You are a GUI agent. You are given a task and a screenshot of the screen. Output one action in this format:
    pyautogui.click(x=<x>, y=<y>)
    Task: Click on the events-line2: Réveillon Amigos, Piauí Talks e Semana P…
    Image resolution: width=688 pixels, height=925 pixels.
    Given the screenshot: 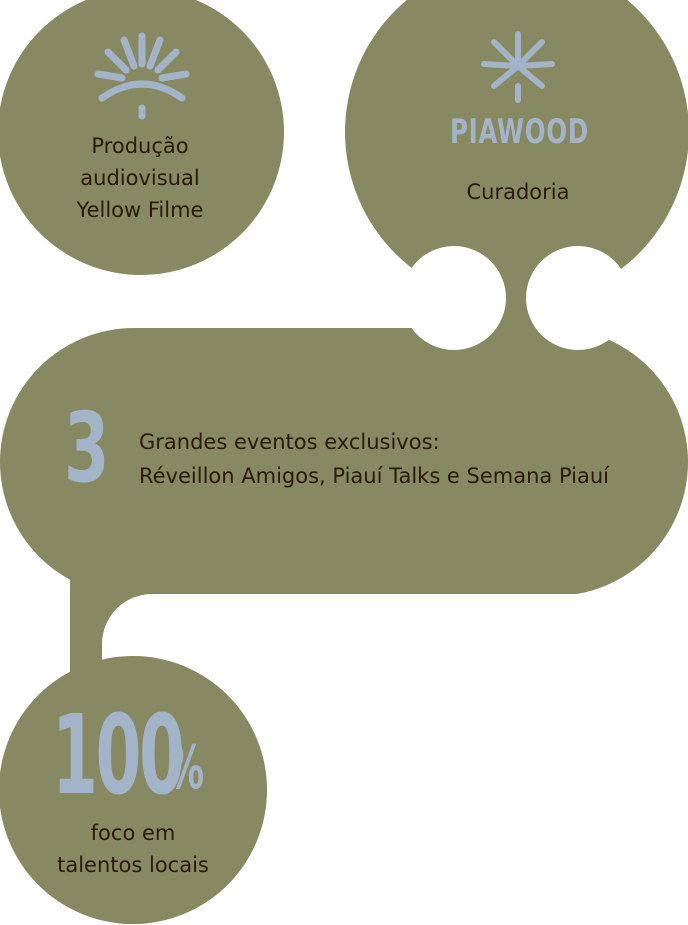 What is the action you would take?
    pyautogui.click(x=374, y=476)
    